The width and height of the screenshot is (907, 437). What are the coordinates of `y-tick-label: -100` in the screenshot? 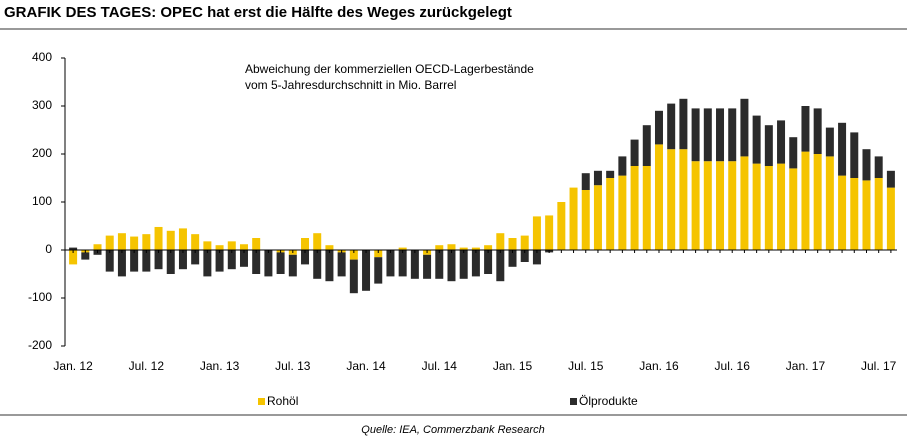 It's located at (40, 297).